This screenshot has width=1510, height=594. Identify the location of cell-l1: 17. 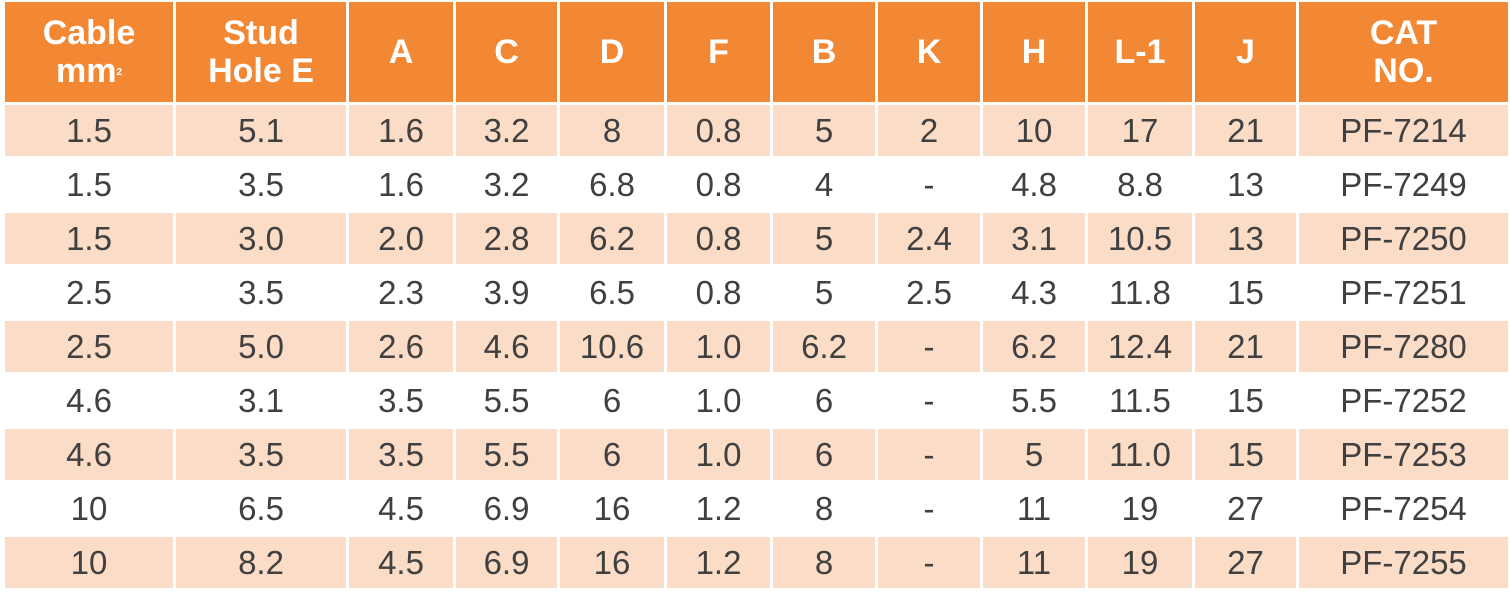
(1140, 132).